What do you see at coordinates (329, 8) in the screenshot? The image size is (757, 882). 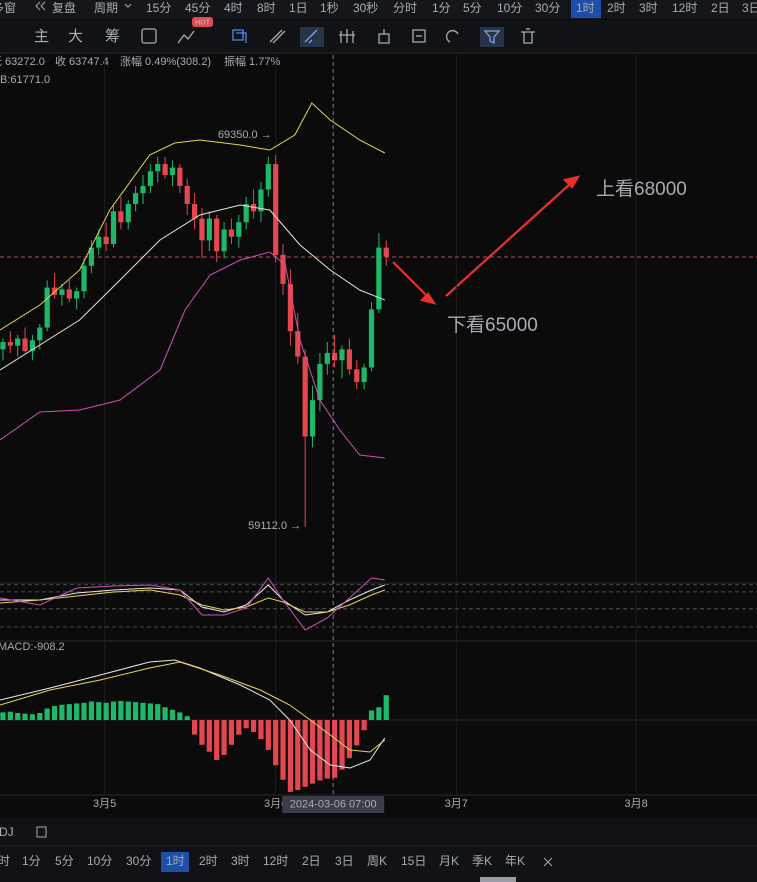 I see `period-tab: 1秒` at bounding box center [329, 8].